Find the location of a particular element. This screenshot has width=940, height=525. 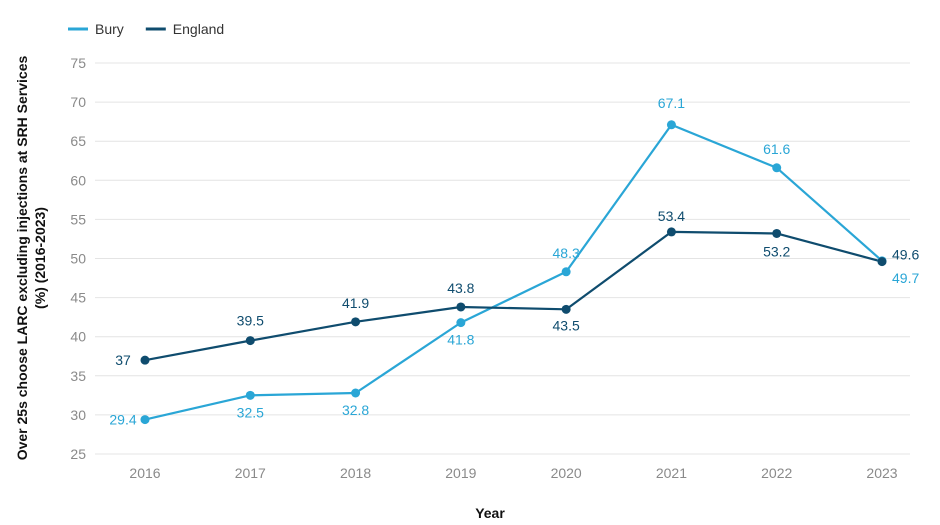

data-label-bury: 67.1 is located at coordinates (671, 103).